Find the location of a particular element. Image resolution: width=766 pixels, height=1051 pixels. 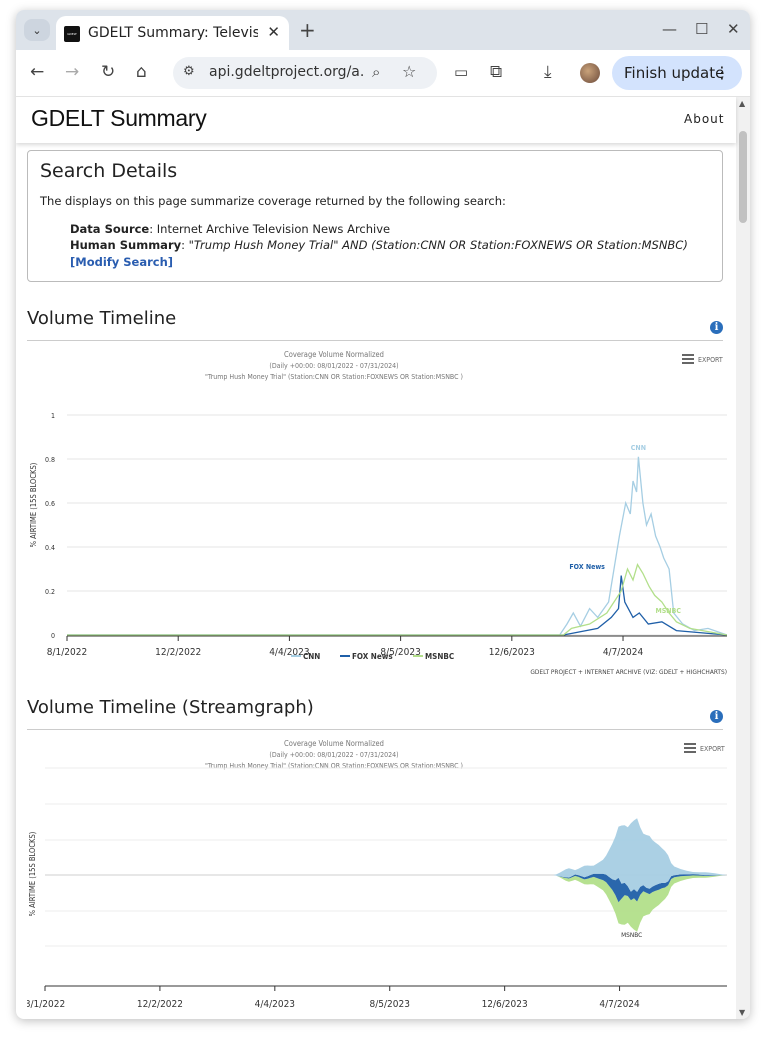

legend-item: MSNBC is located at coordinates (439, 656).